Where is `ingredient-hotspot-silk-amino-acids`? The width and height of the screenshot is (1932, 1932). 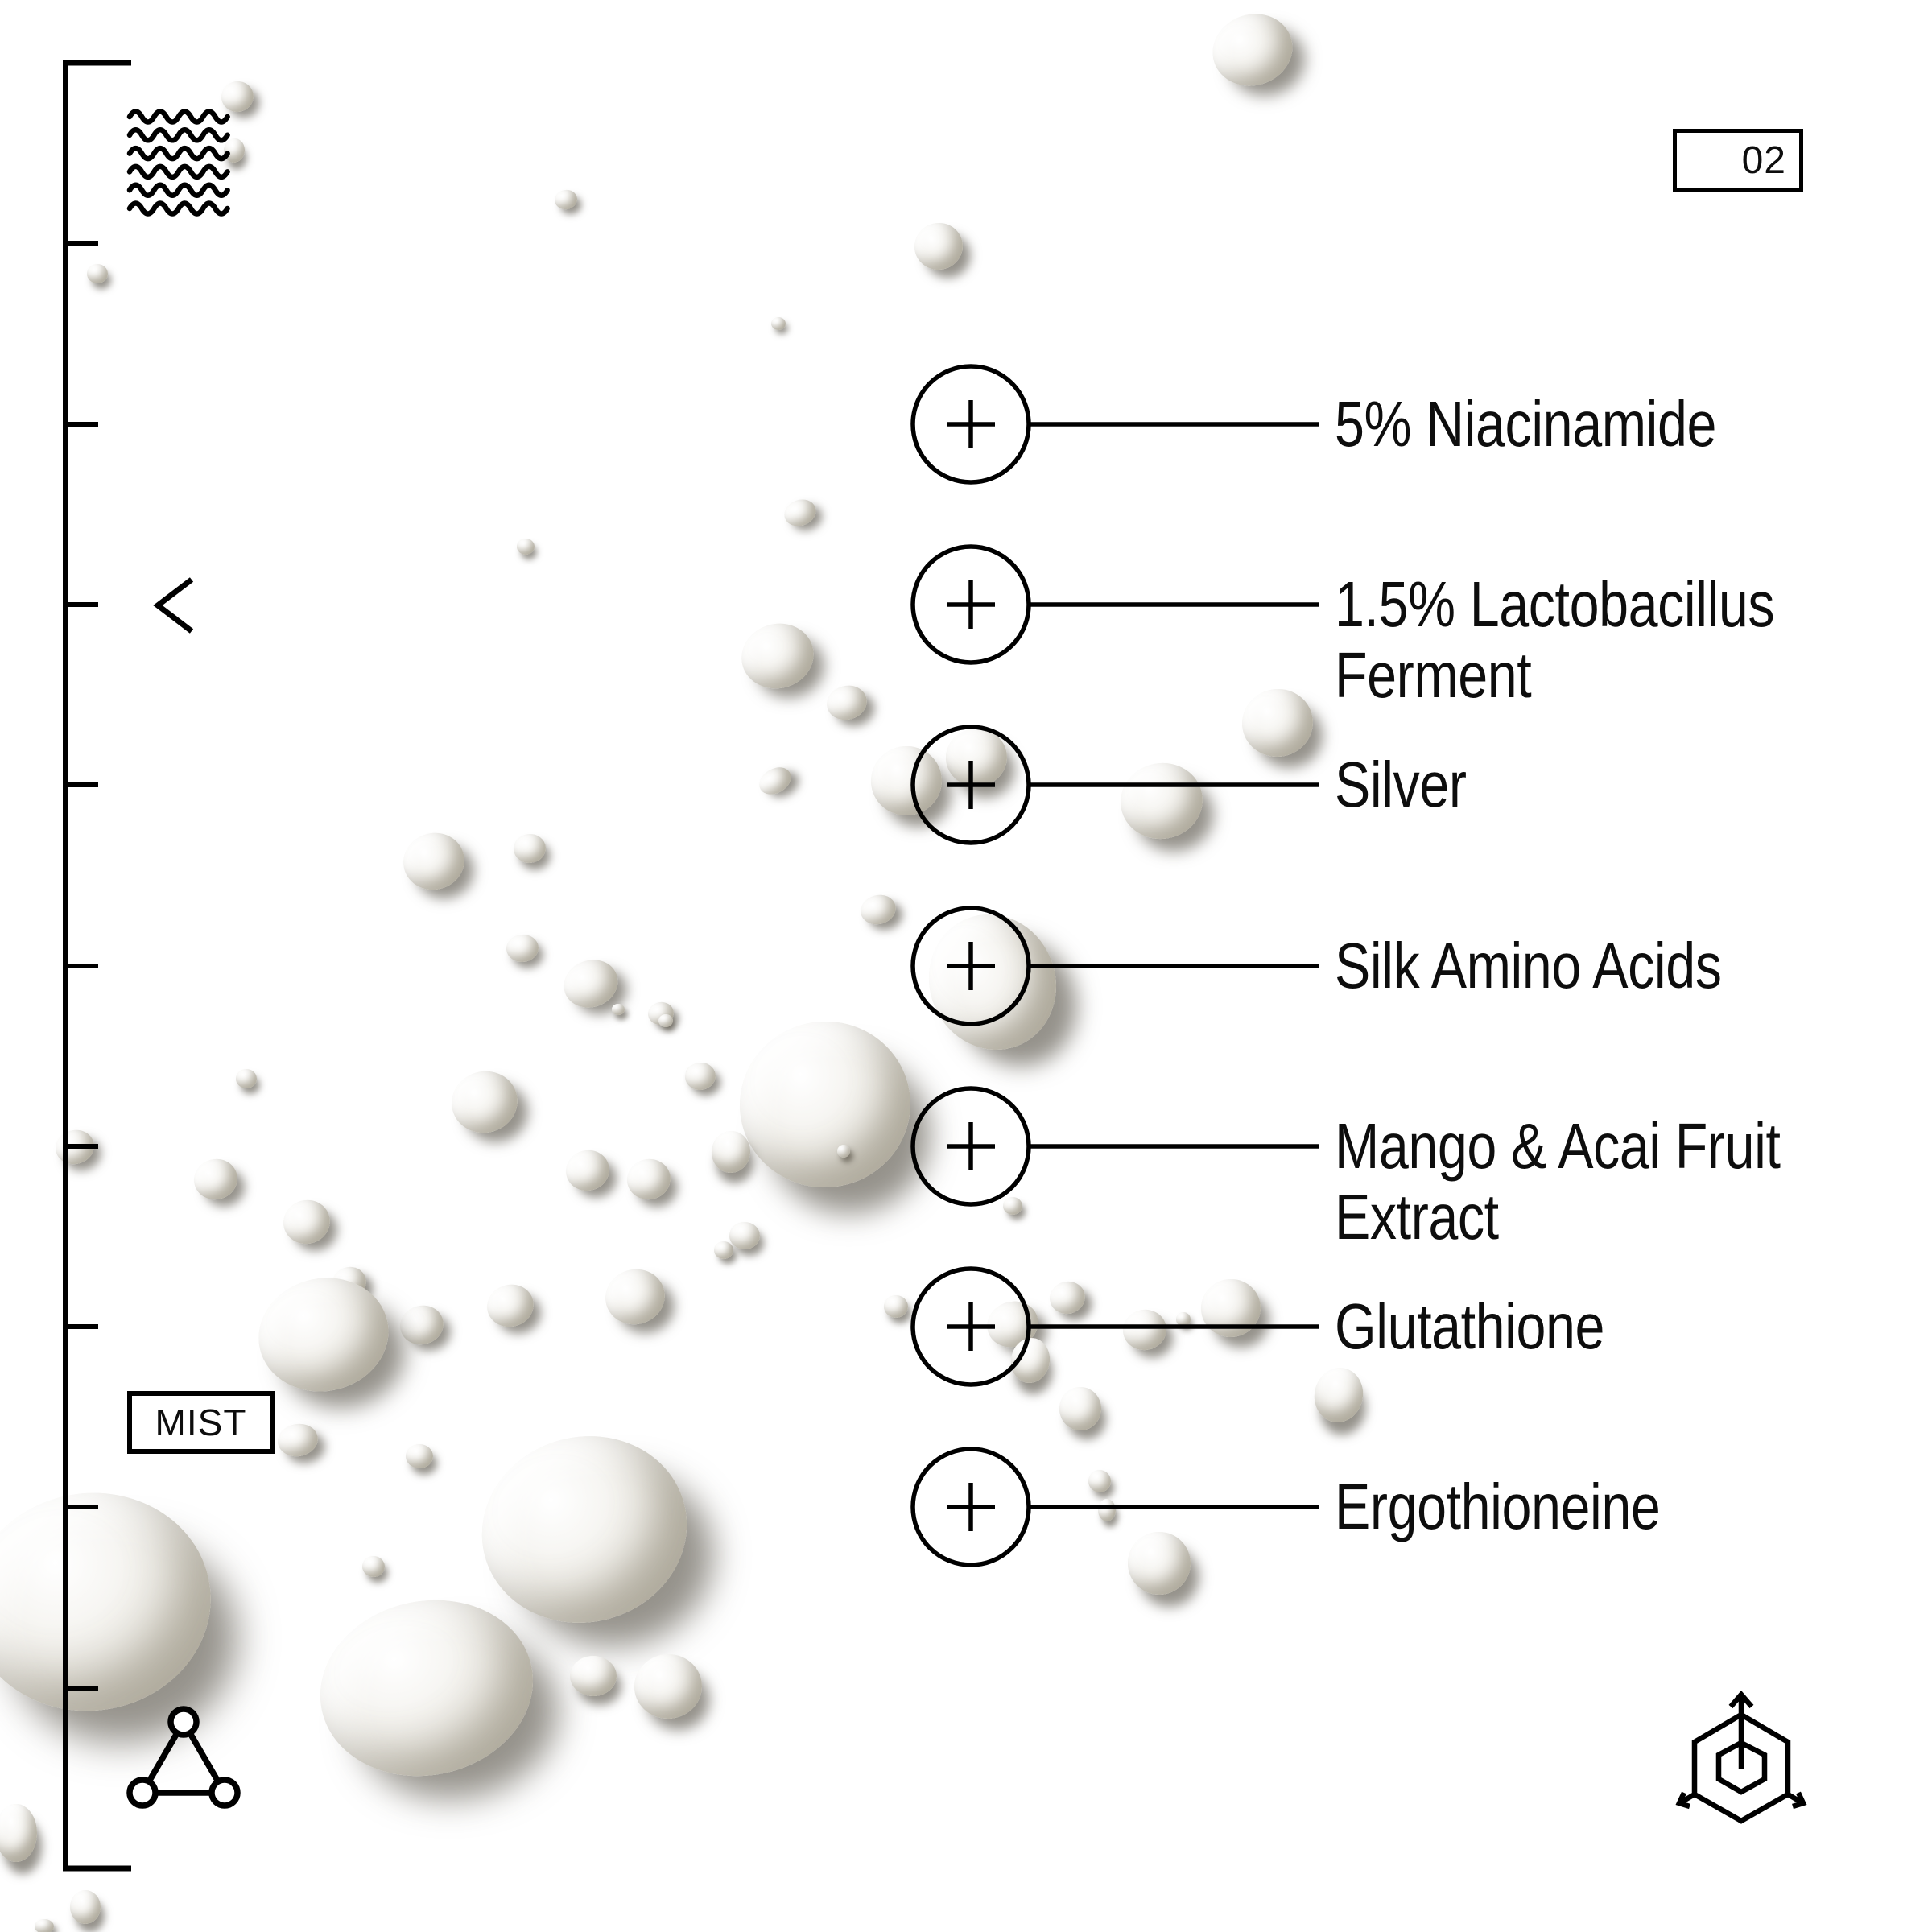
ingredient-hotspot-silk-amino-acids is located at coordinates (970, 966).